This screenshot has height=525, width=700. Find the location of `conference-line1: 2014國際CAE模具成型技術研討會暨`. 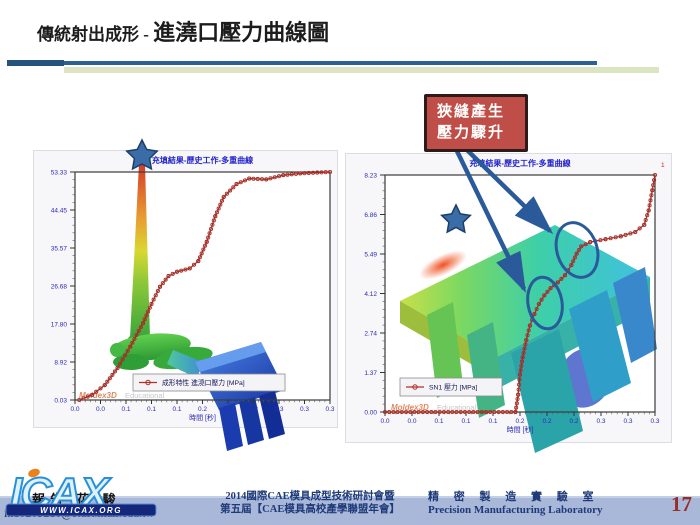

conference-line1: 2014國際CAE模具成型技術研討會暨 is located at coordinates (310, 496).